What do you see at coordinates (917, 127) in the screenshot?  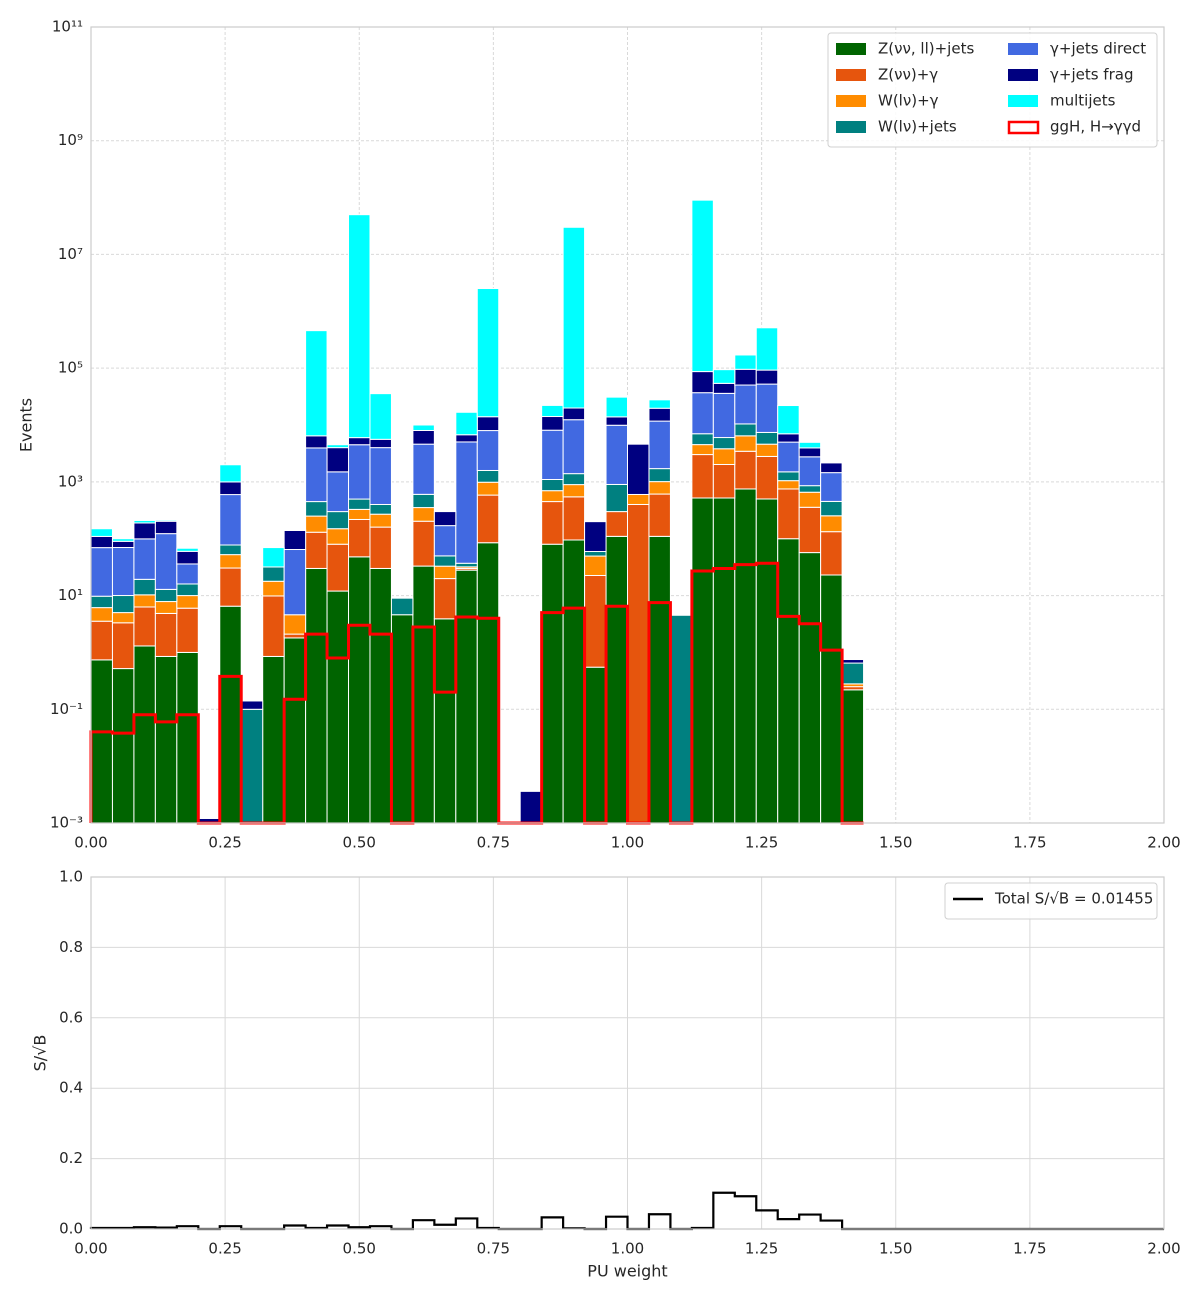 I see `legend-label: W(lν)+jets` at bounding box center [917, 127].